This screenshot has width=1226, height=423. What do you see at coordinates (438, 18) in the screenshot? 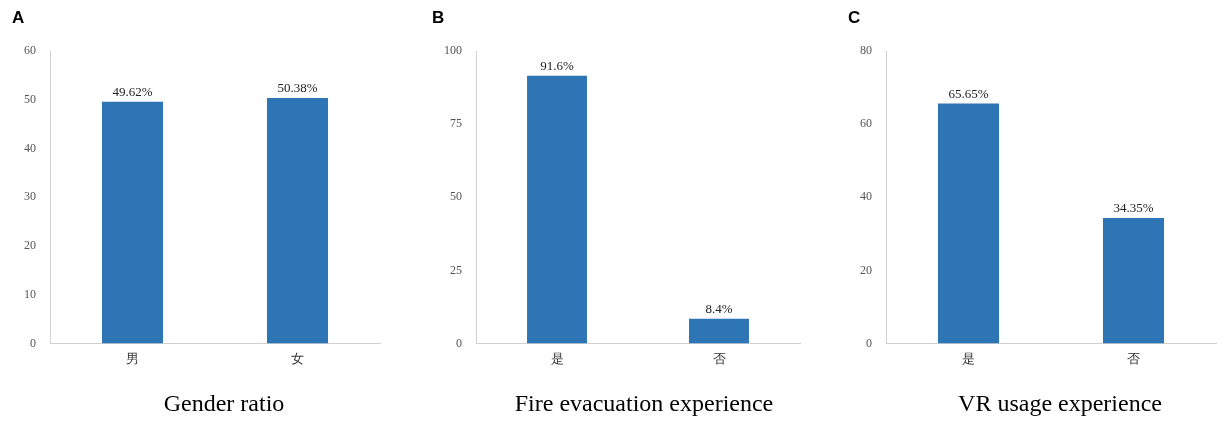
I see `chart-title: B` at bounding box center [438, 18].